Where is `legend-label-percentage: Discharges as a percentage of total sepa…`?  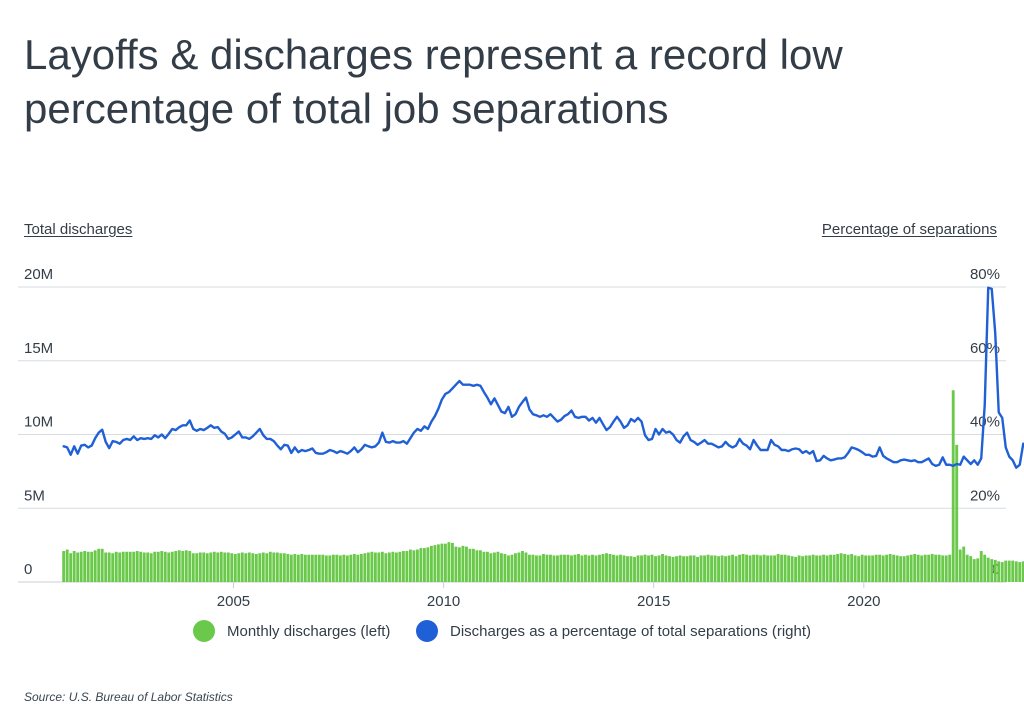
legend-label-percentage: Discharges as a percentage of total sepa… is located at coordinates (631, 631).